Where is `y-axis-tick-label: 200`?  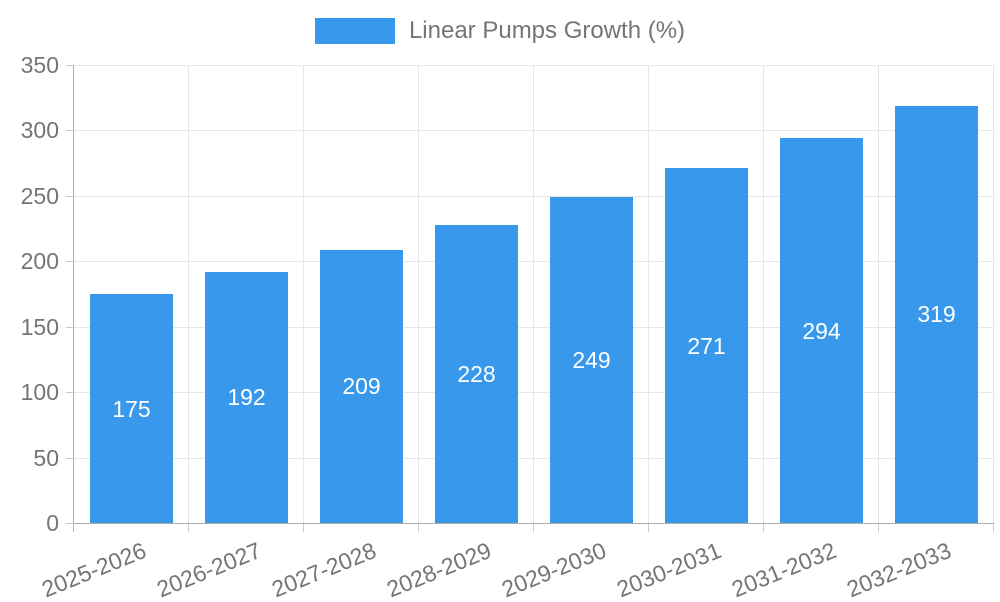 y-axis-tick-label: 200 is located at coordinates (39, 261).